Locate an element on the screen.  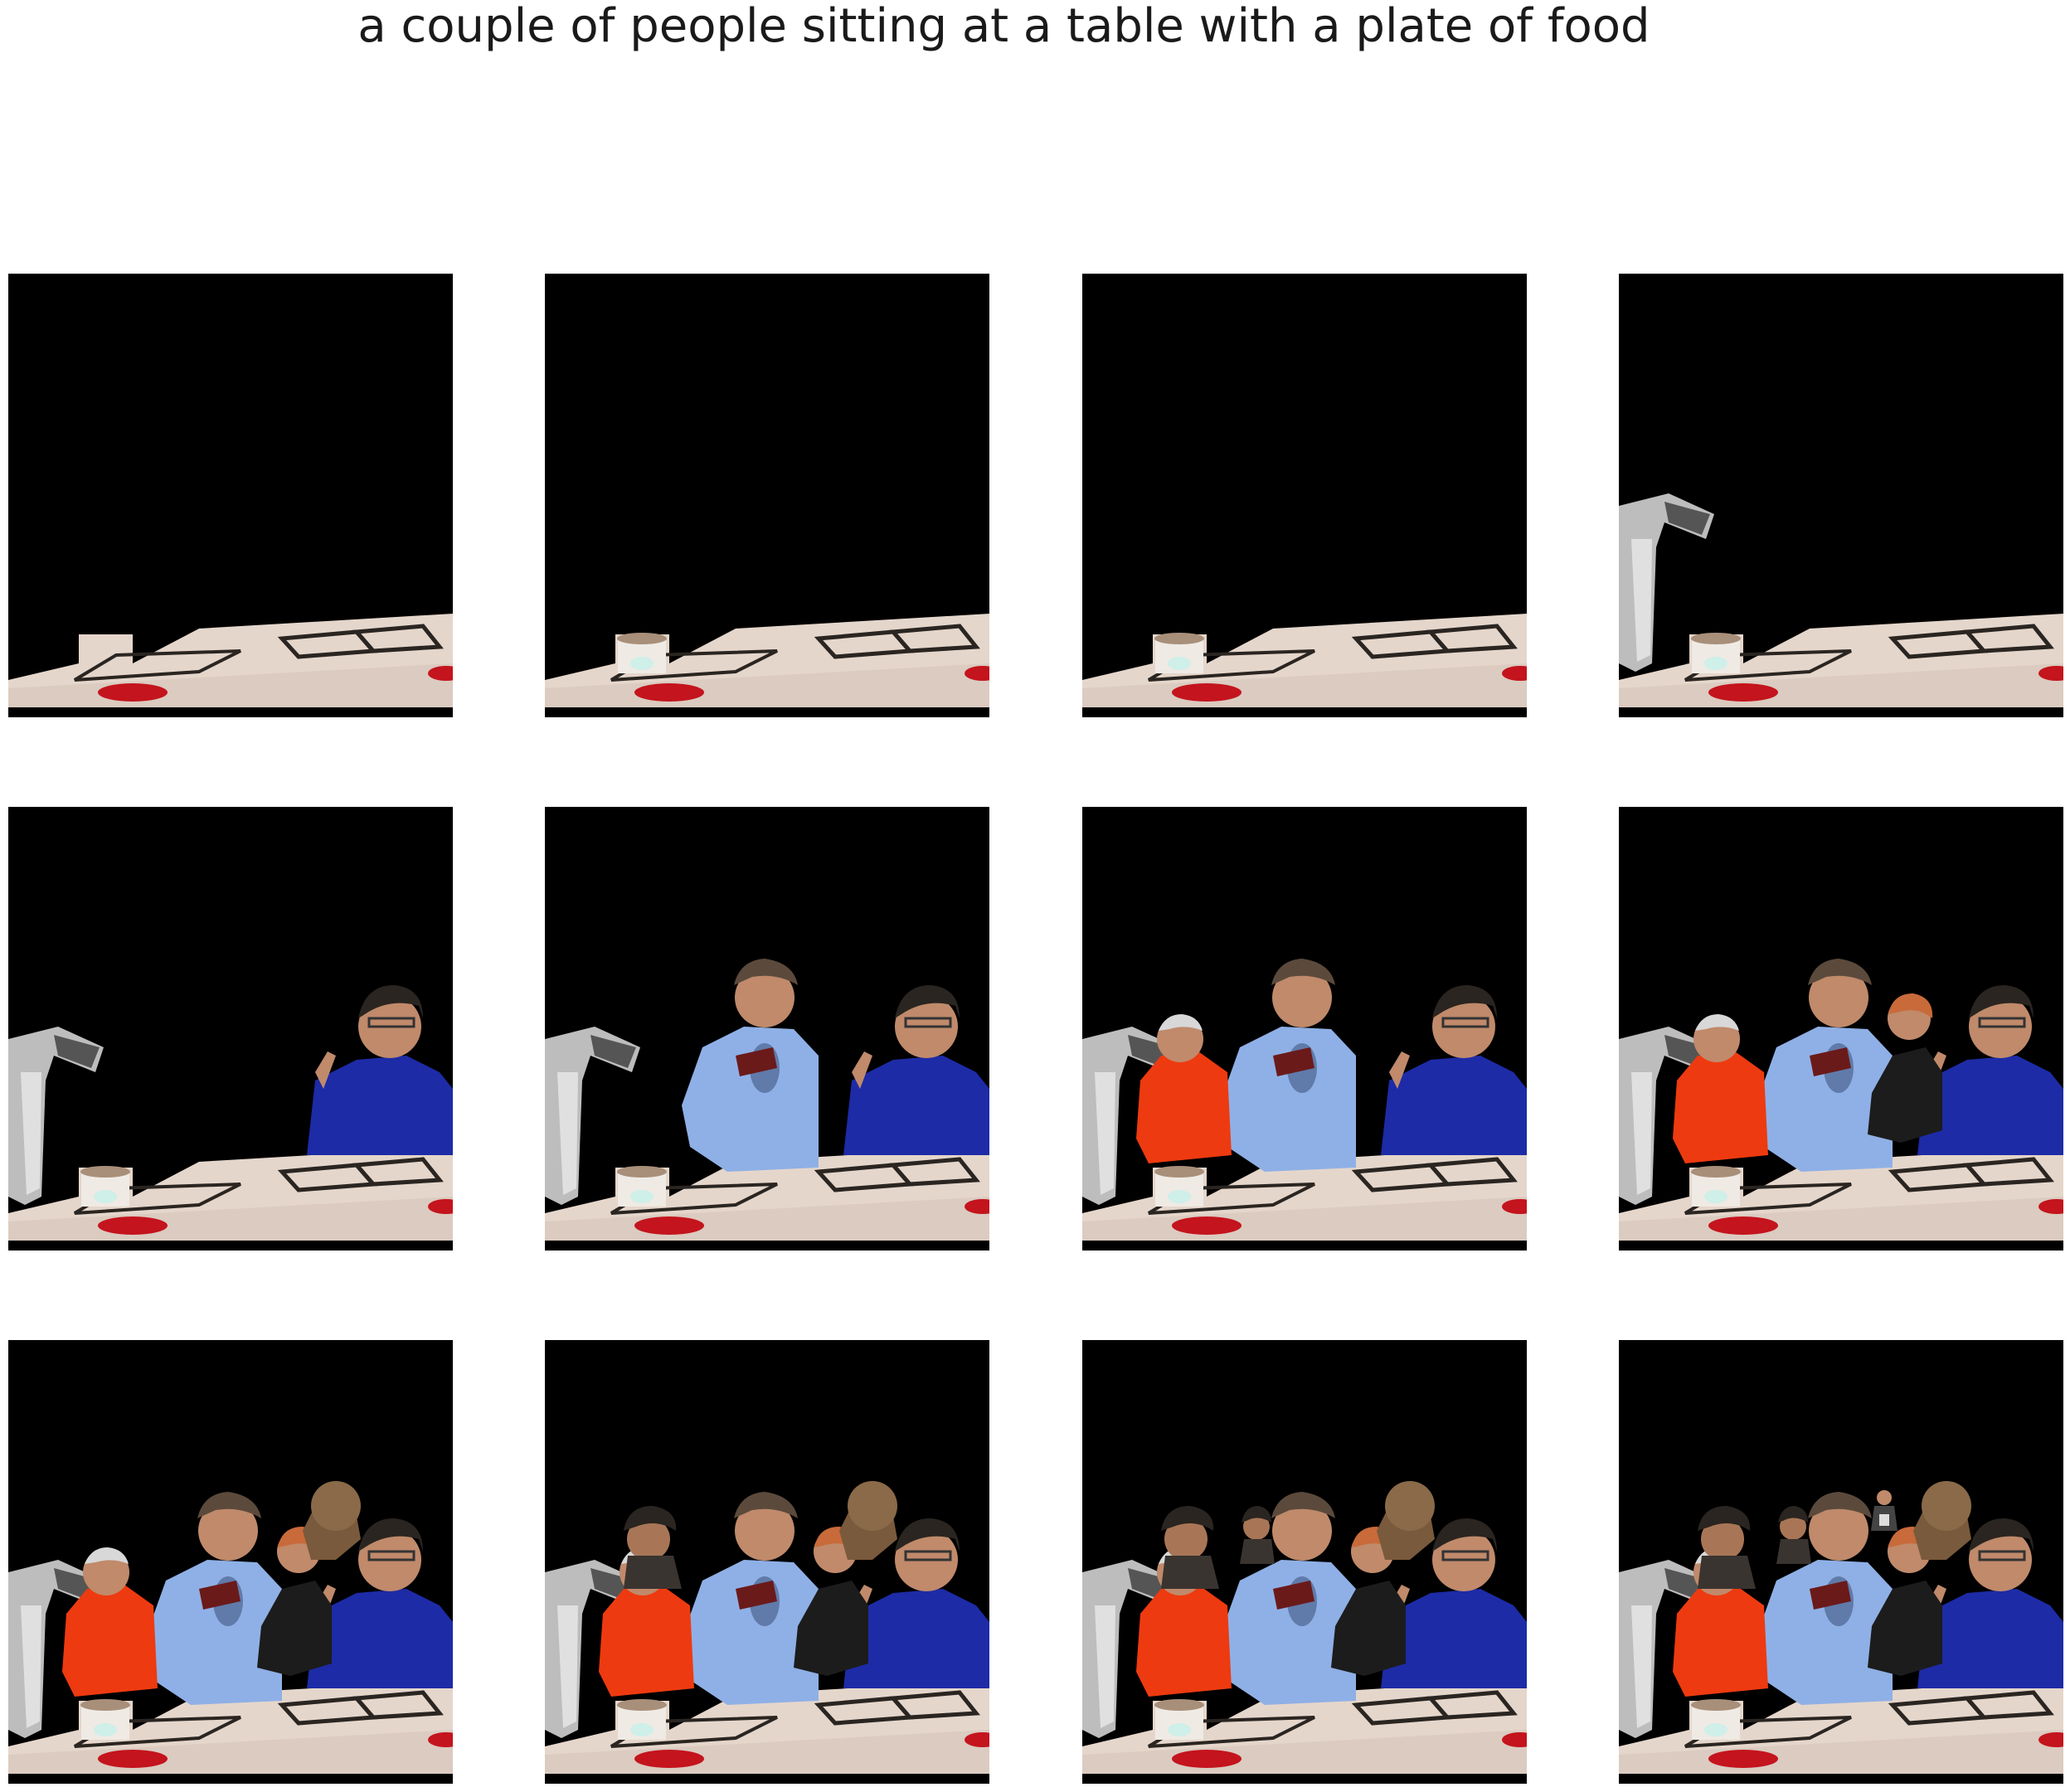
person-tiny is located at coordinates (1884, 1510).